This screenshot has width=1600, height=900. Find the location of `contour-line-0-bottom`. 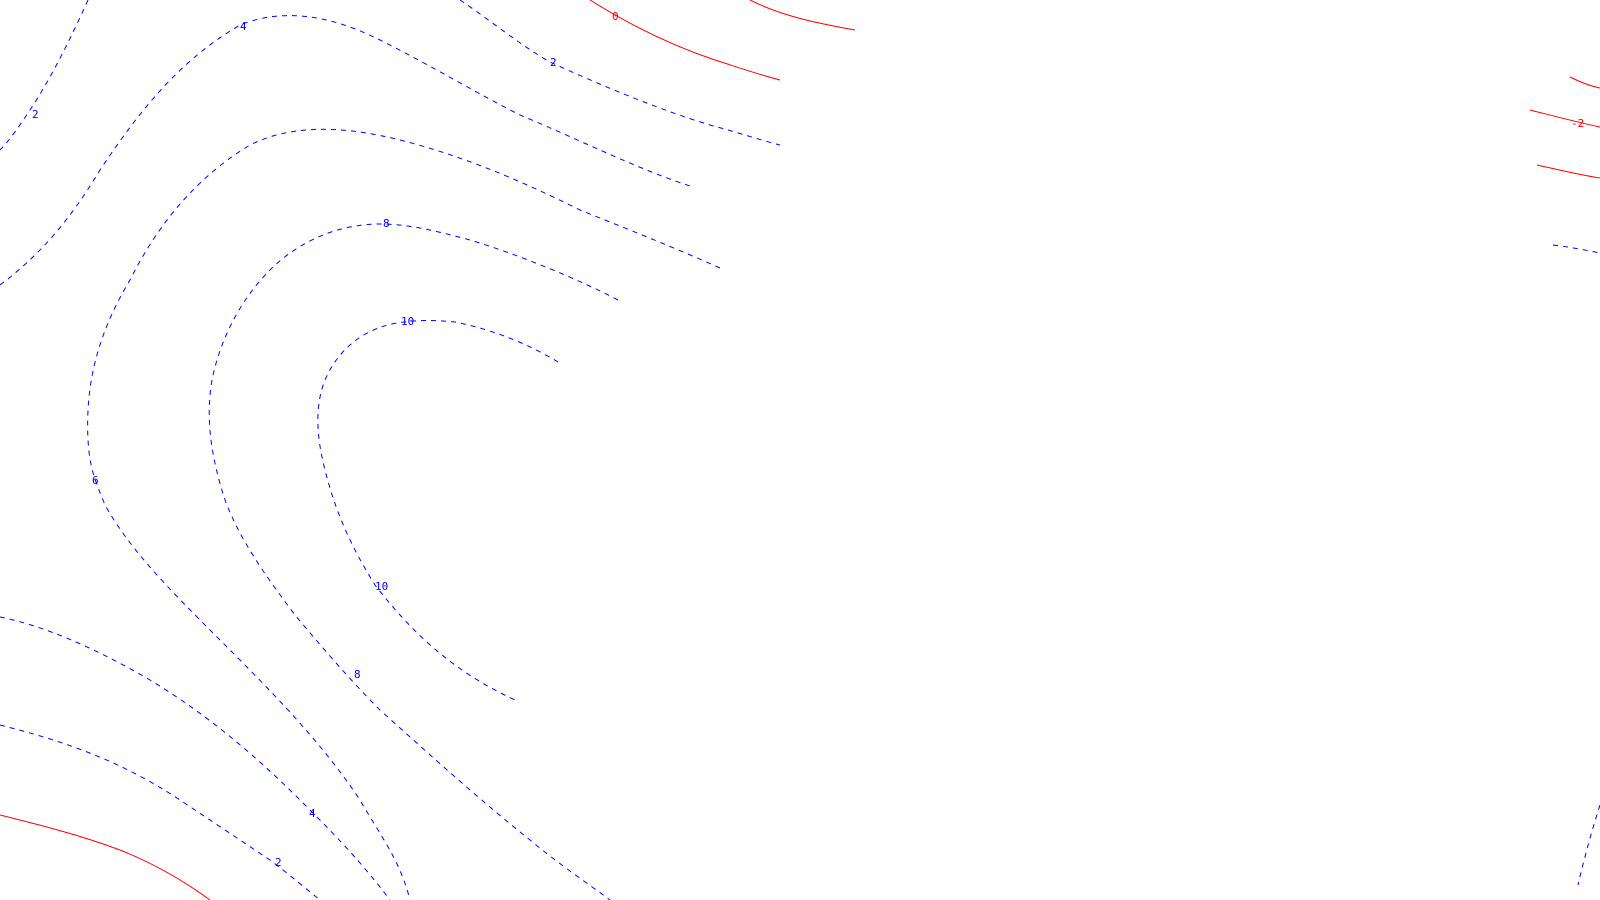

contour-line-0-bottom is located at coordinates (105, 857).